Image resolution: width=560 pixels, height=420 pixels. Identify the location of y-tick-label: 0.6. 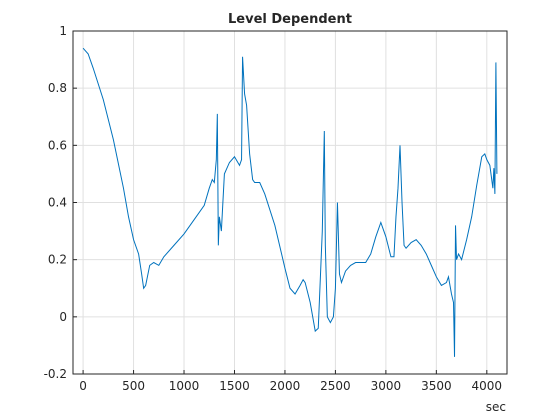
(57, 145).